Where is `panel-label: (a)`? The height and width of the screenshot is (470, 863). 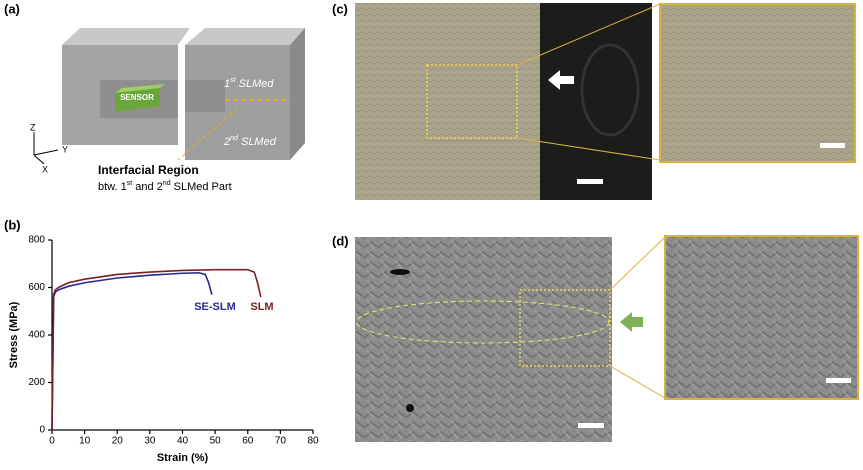
panel-label: (a) is located at coordinates (12, 8).